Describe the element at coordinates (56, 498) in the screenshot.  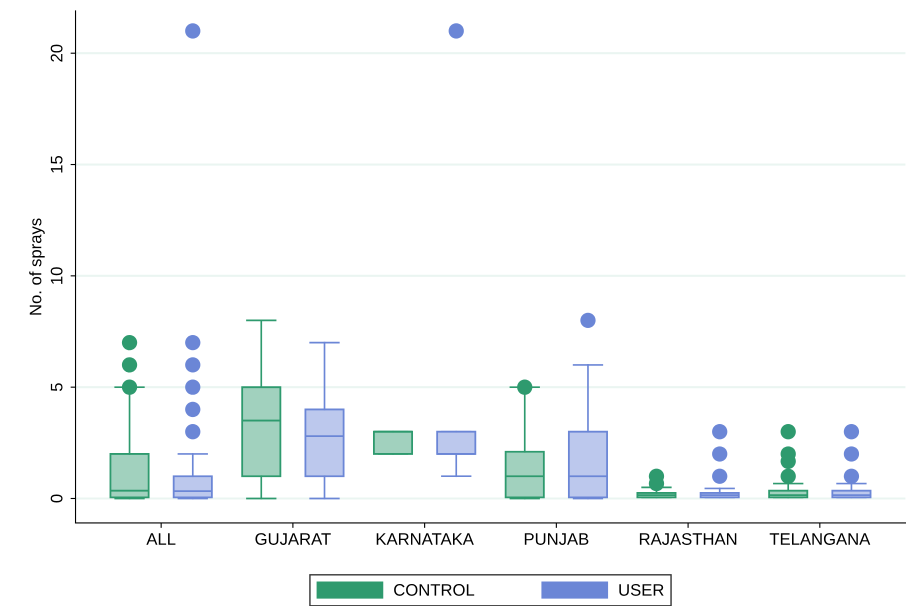
I see `y-tick-label: 0` at that location.